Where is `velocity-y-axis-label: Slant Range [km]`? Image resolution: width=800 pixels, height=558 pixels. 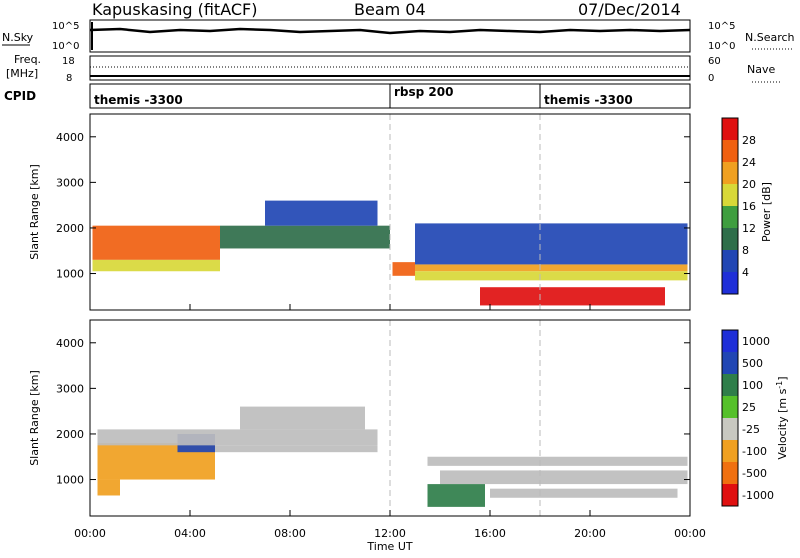
velocity-y-axis-label: Slant Range [km] is located at coordinates (34, 418).